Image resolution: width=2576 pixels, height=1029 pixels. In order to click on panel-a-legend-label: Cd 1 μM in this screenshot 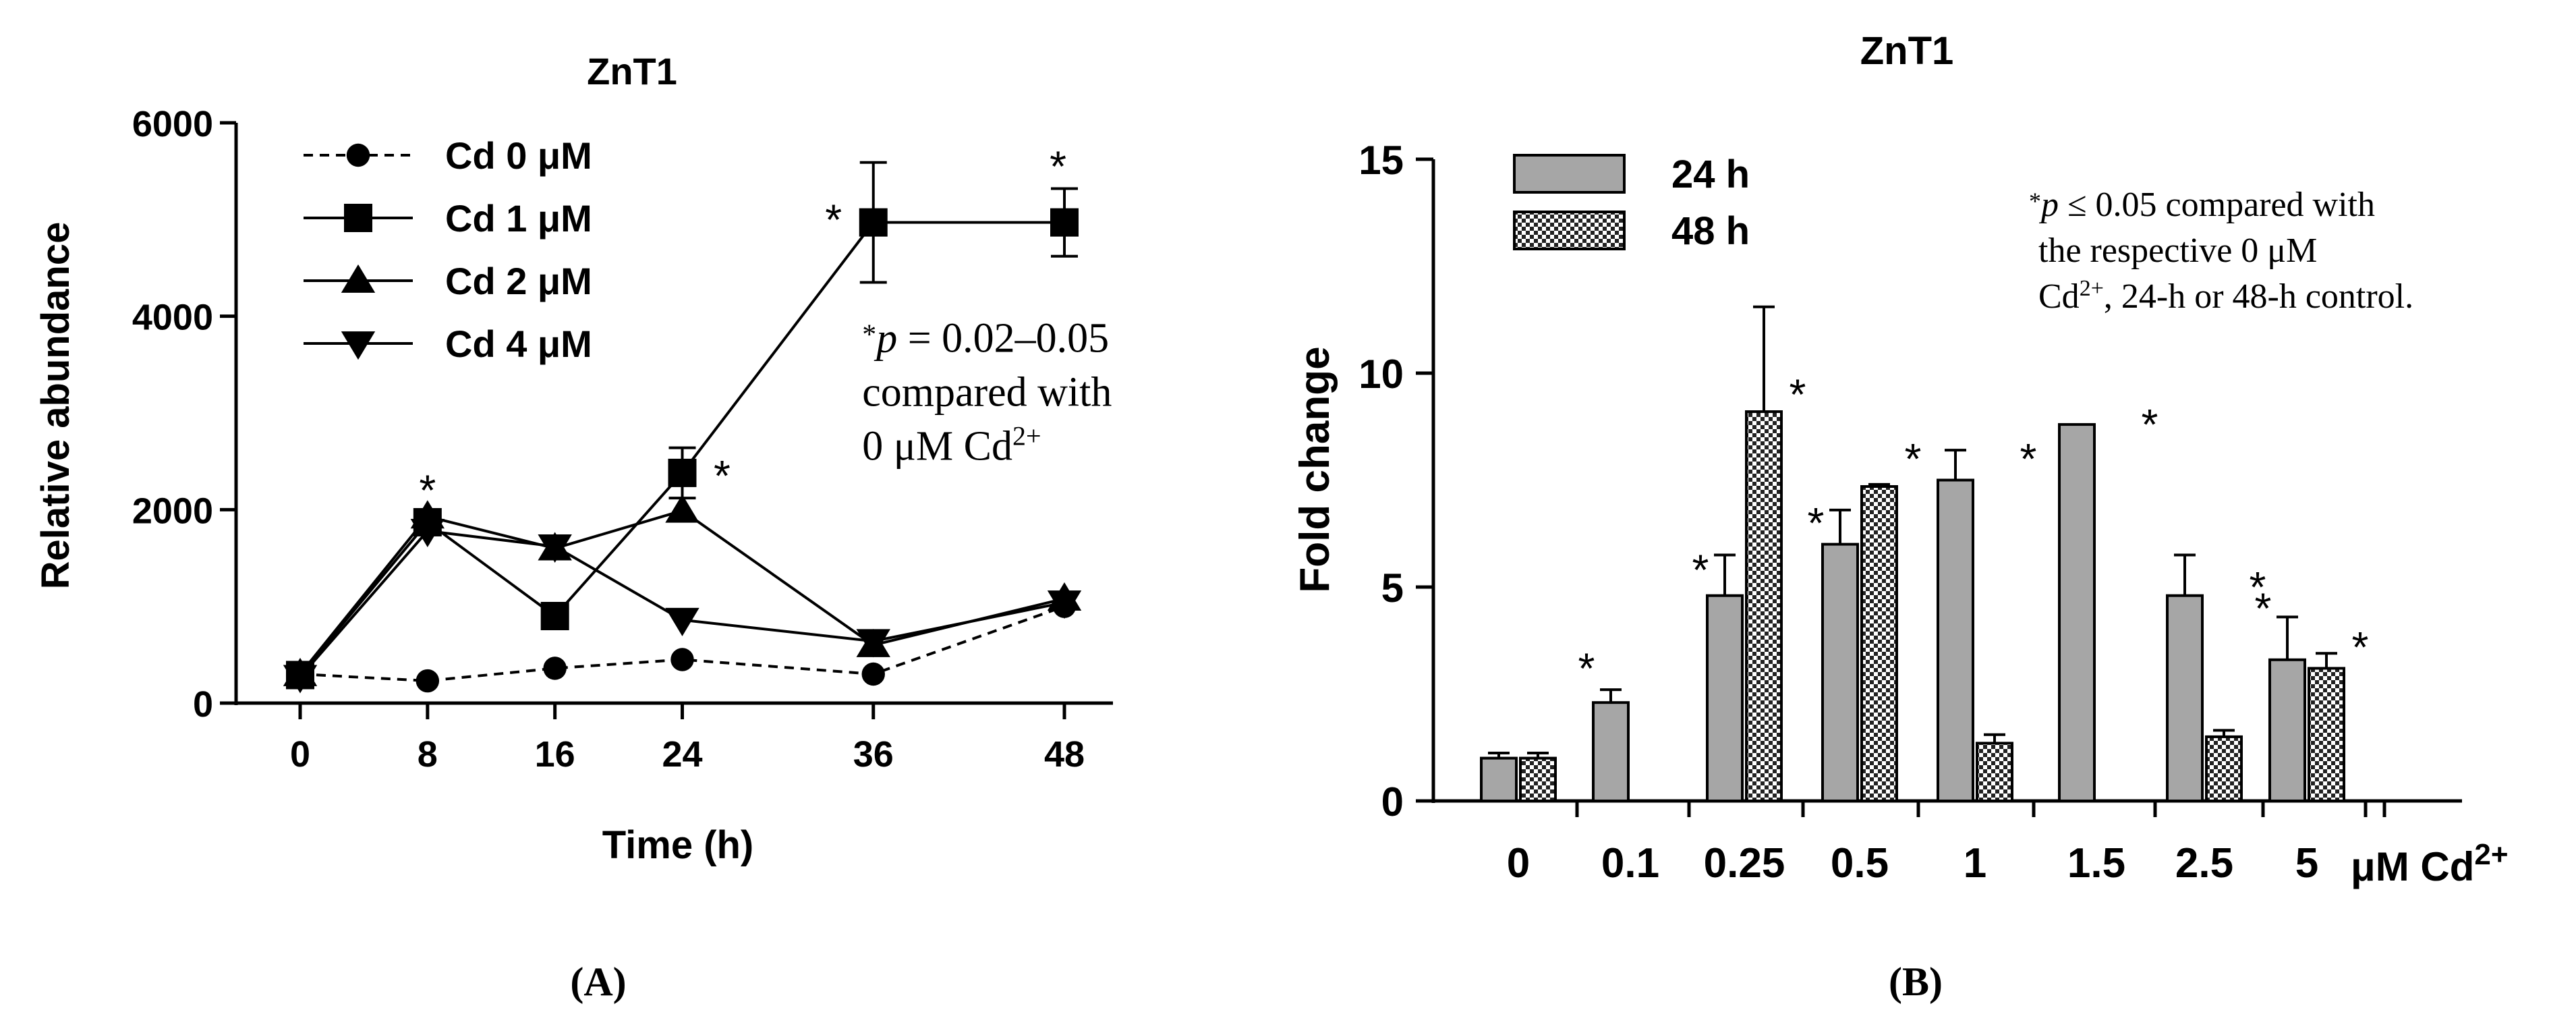, I will do `click(518, 218)`.